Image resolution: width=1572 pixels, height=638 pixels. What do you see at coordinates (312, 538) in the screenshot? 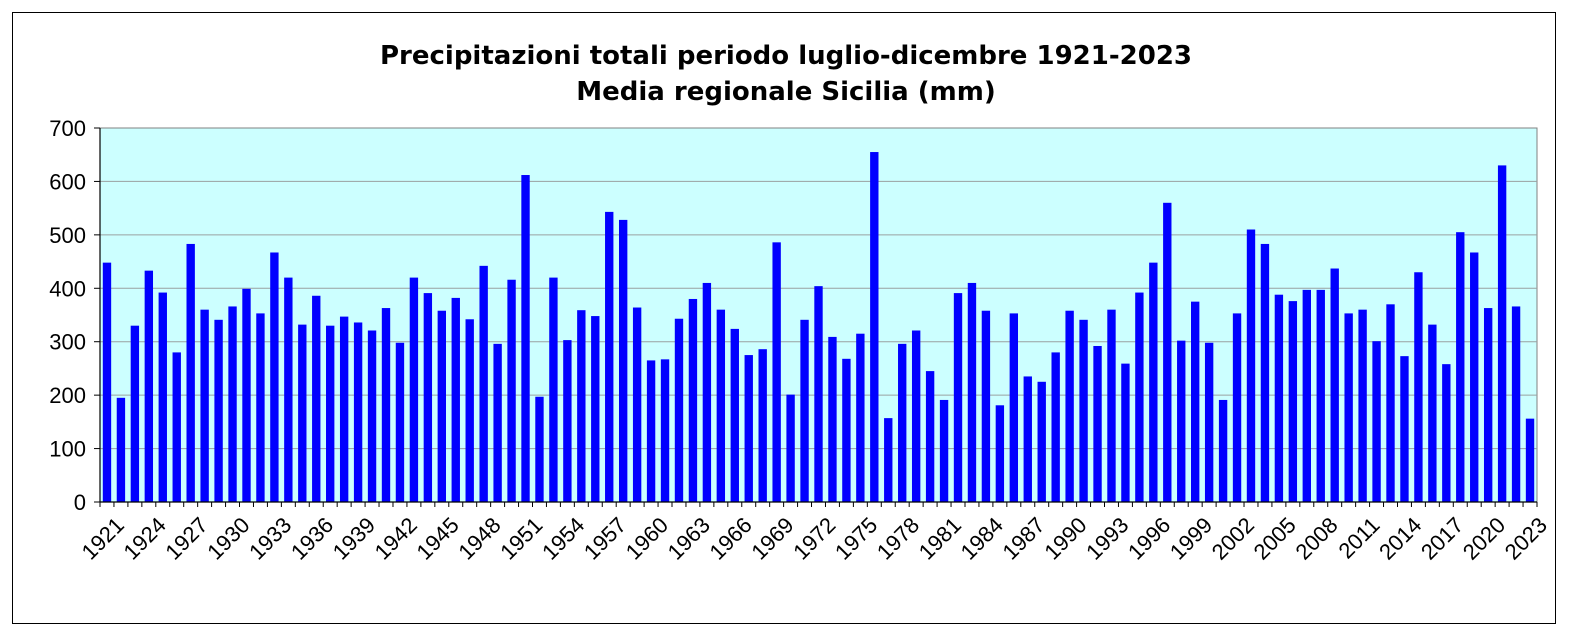
I see `x-tick-label: 1936` at bounding box center [312, 538].